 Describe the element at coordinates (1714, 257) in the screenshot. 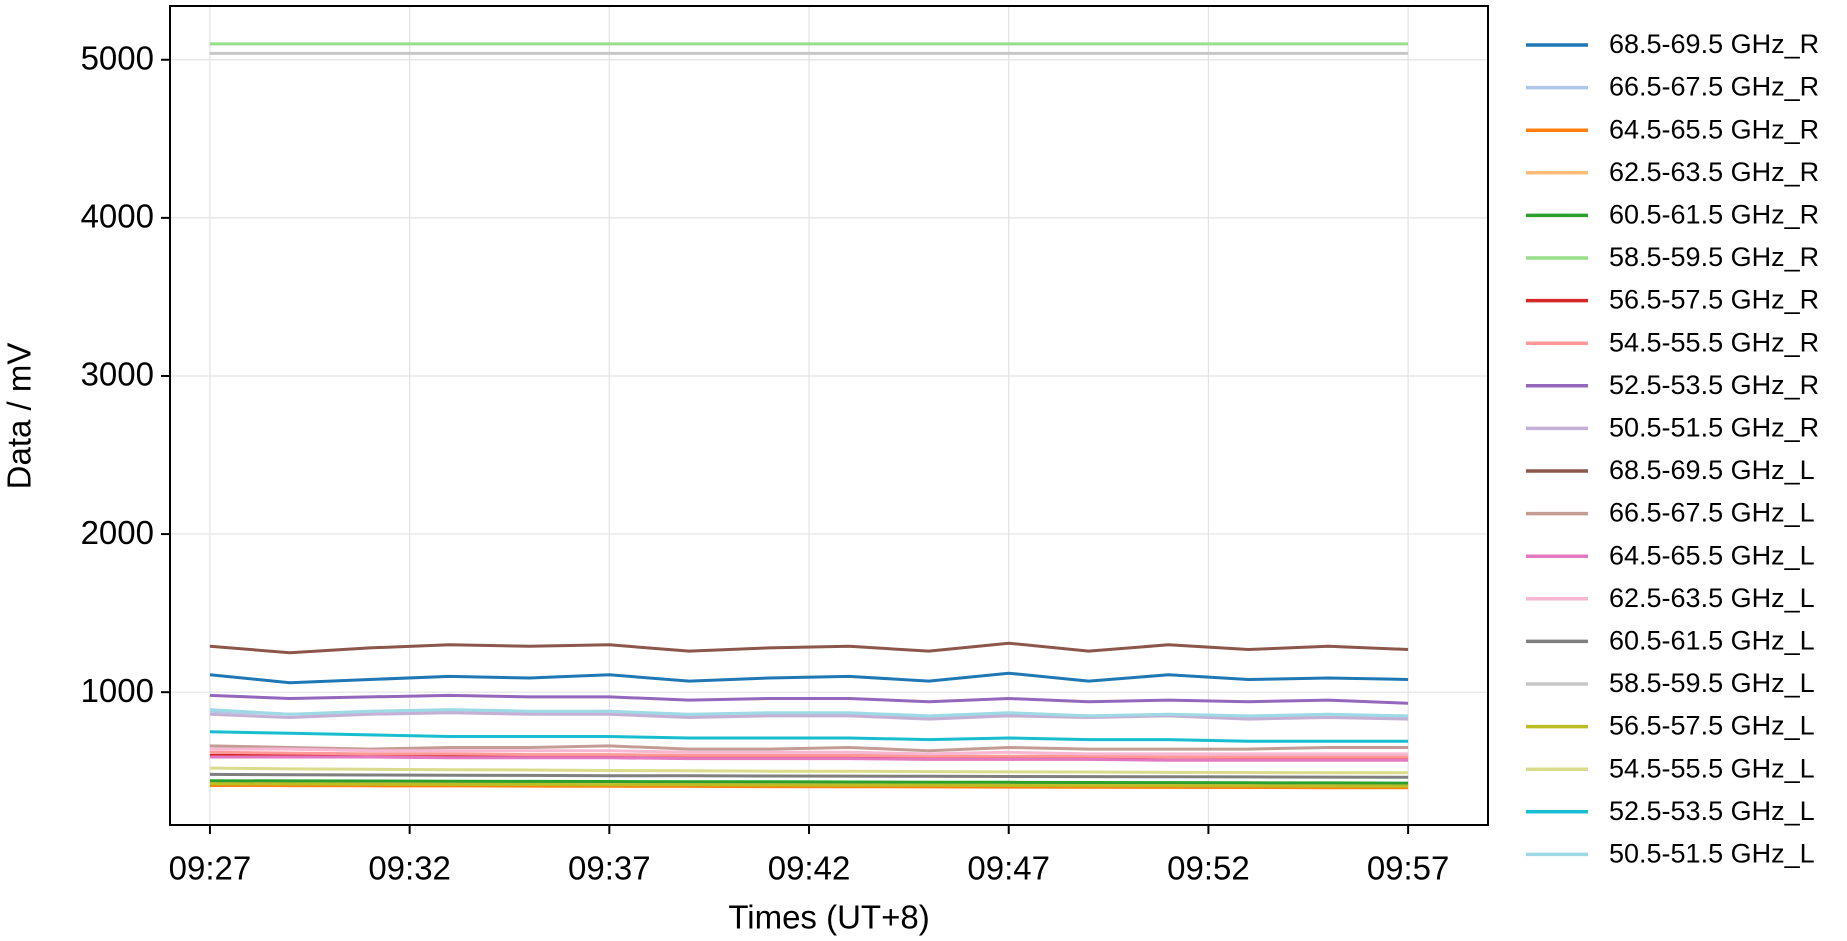

I see `legend-label: 58.5-59.5 GHz_R` at that location.